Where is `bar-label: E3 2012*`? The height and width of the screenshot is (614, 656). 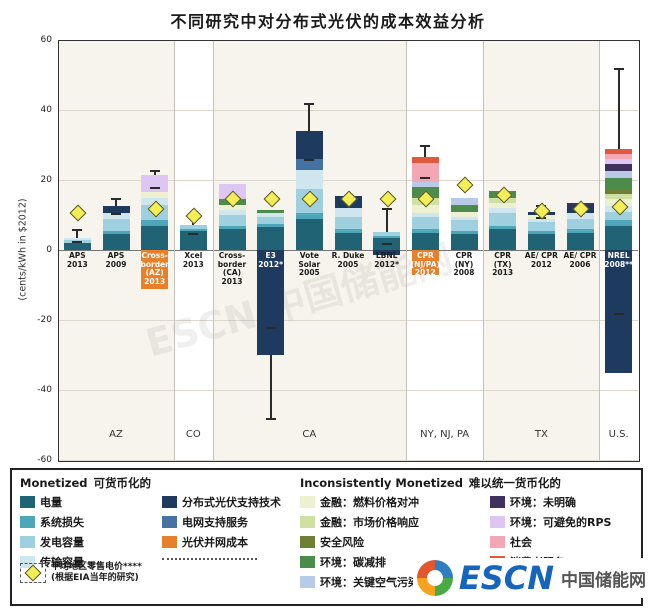
bar-label: E3 2012* is located at coordinates (271, 260).